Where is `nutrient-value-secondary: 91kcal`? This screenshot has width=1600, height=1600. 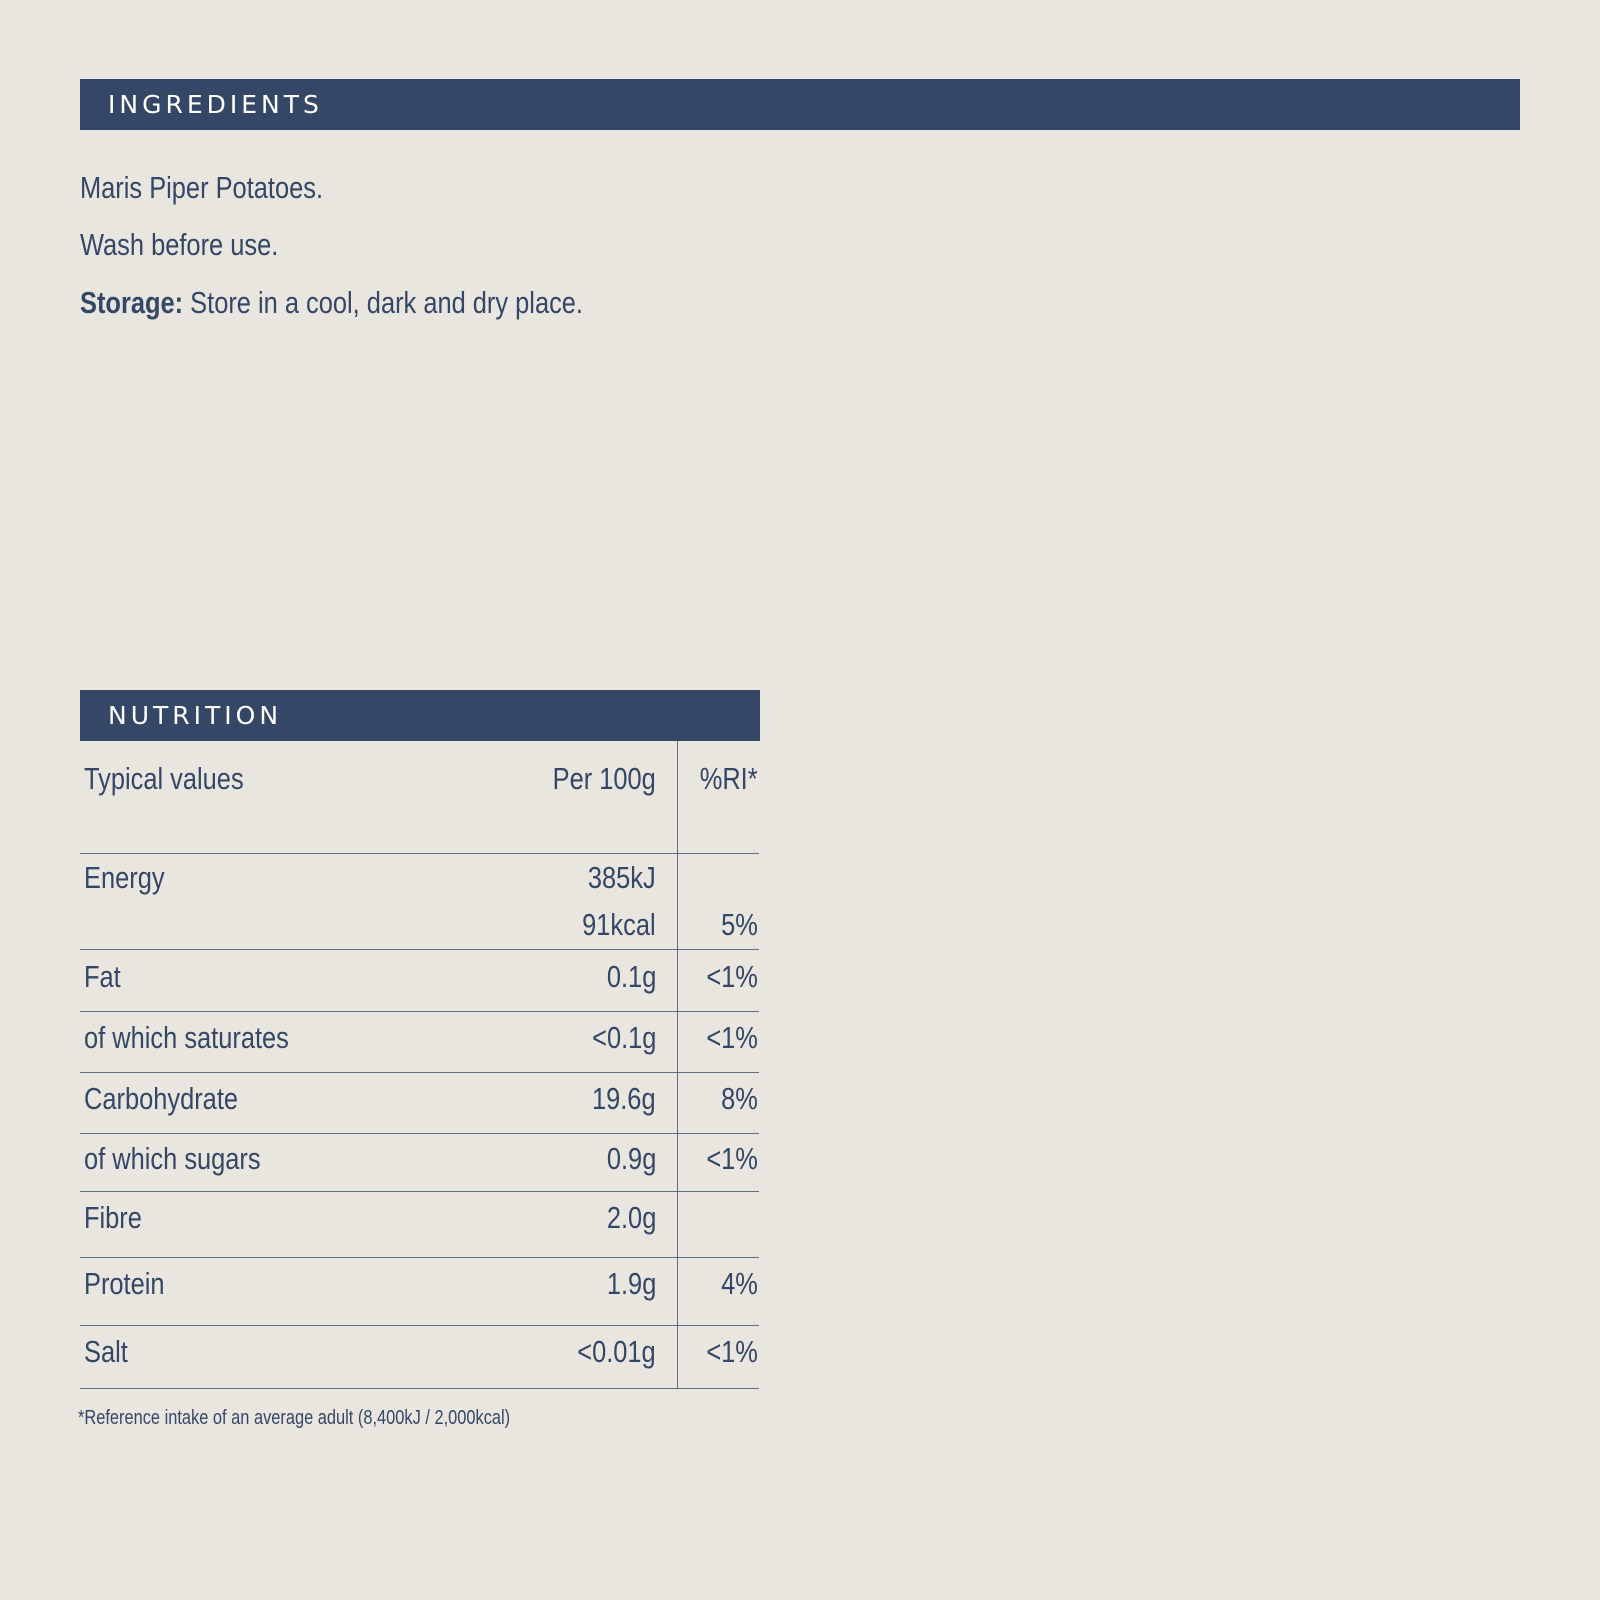
nutrient-value-secondary: 91kcal is located at coordinates (619, 924).